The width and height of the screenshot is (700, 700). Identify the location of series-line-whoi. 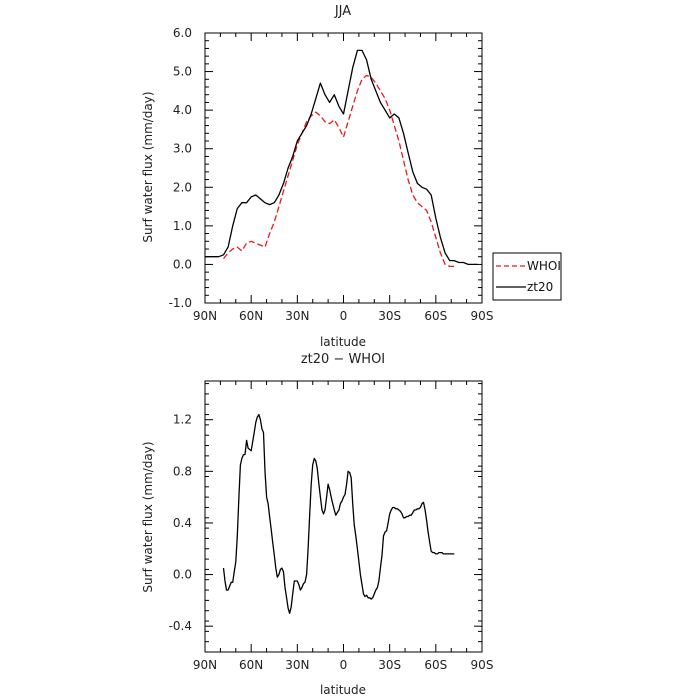
(338, 171).